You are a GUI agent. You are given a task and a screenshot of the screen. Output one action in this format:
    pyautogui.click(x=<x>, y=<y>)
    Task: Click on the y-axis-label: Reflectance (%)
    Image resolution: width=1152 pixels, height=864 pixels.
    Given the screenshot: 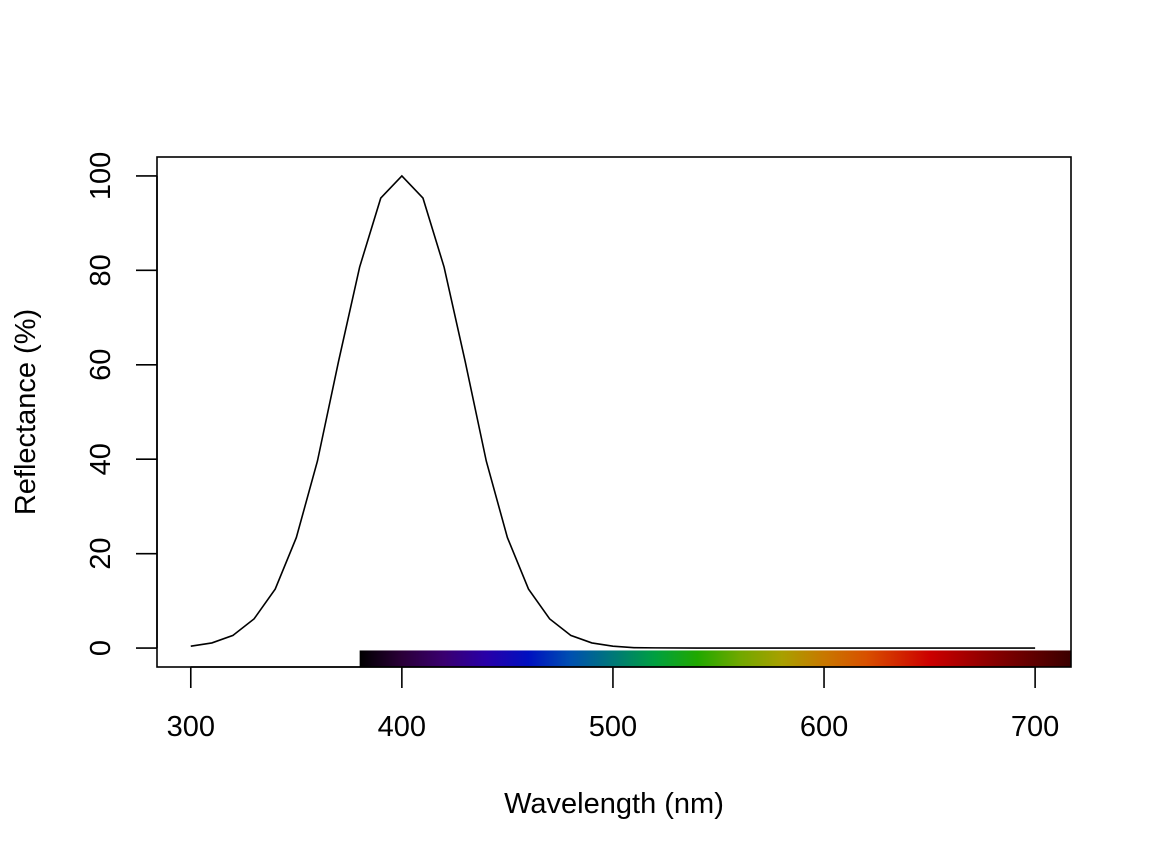 What is the action you would take?
    pyautogui.click(x=26, y=412)
    